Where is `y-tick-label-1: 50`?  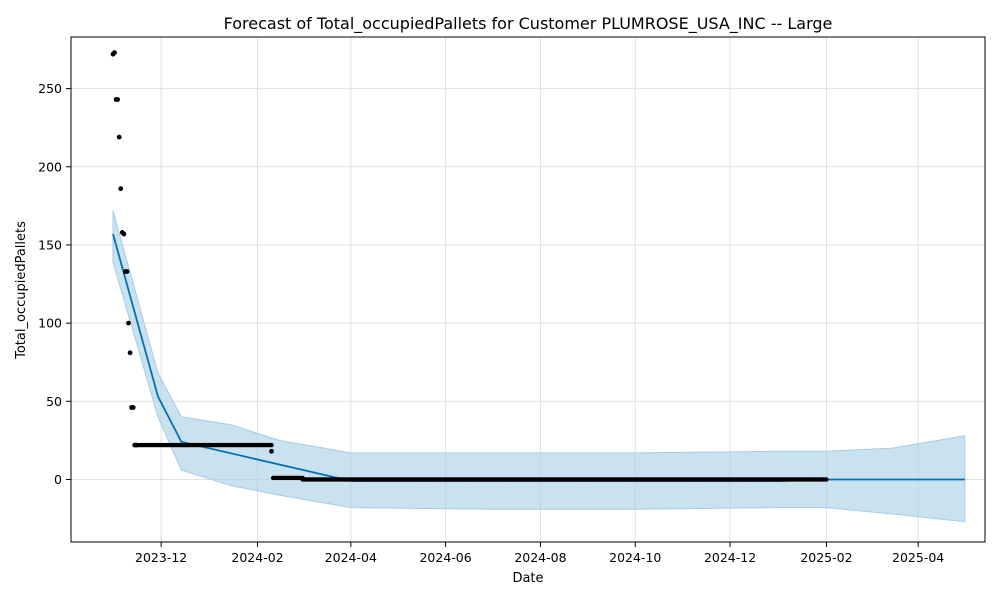
y-tick-label-1: 50 is located at coordinates (54, 401).